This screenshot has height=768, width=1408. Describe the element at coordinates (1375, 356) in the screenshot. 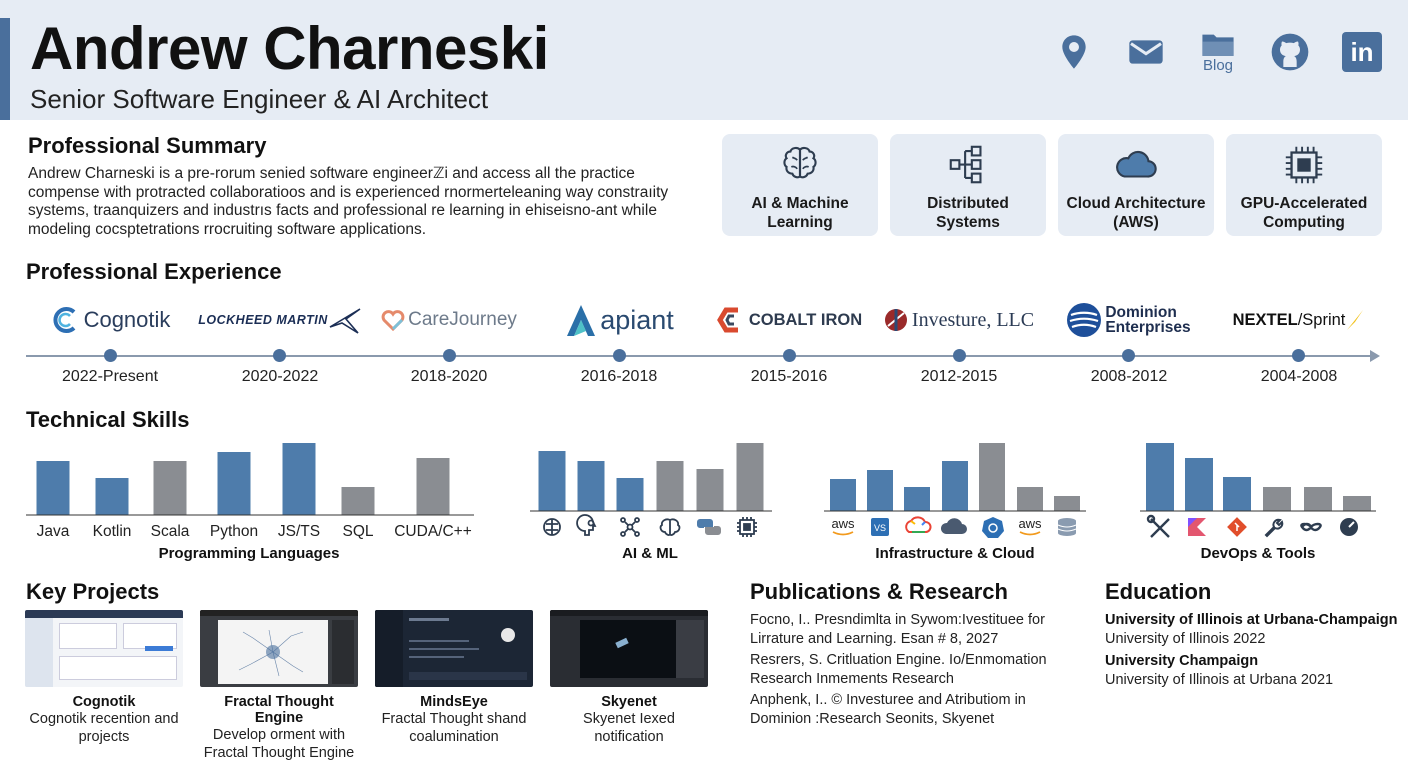

I see `timeline-arrow` at that location.